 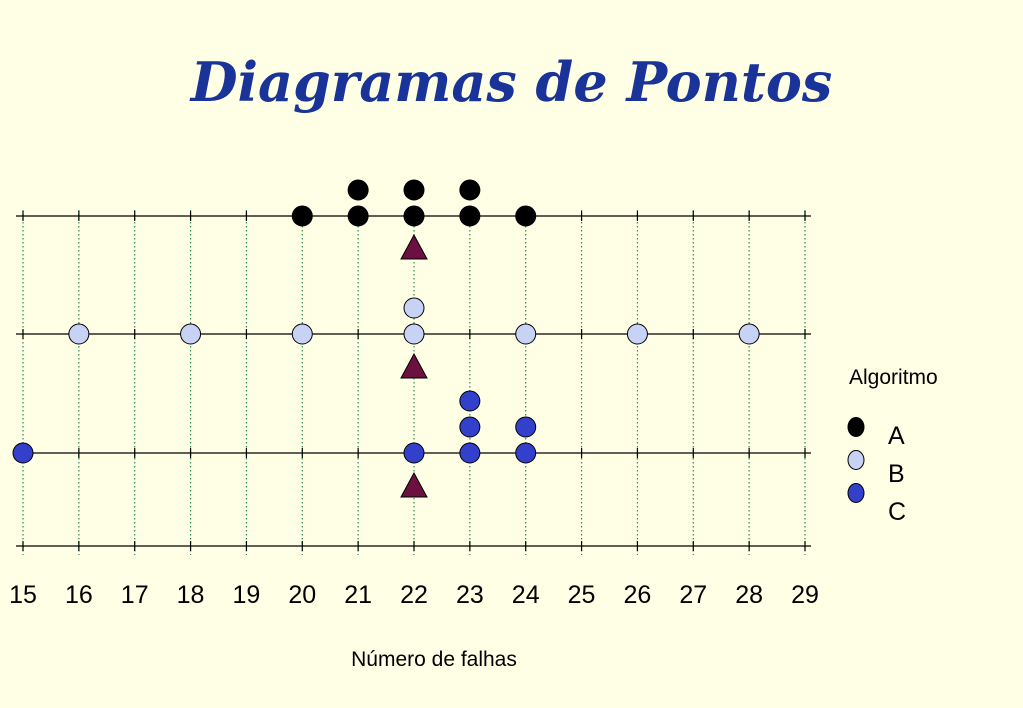 I want to click on x-tick-label: 22, so click(x=414, y=595).